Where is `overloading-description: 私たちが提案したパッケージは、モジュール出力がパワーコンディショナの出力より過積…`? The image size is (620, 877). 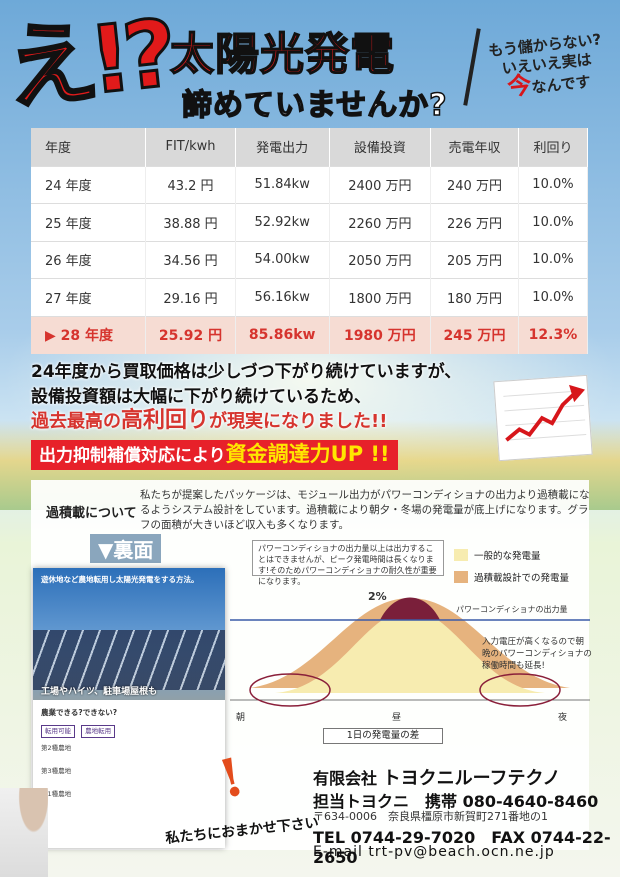
overloading-description: 私たちが提案したパッケージは、モジュール出力がパワーコンディショナの出力より過積… is located at coordinates (365, 510).